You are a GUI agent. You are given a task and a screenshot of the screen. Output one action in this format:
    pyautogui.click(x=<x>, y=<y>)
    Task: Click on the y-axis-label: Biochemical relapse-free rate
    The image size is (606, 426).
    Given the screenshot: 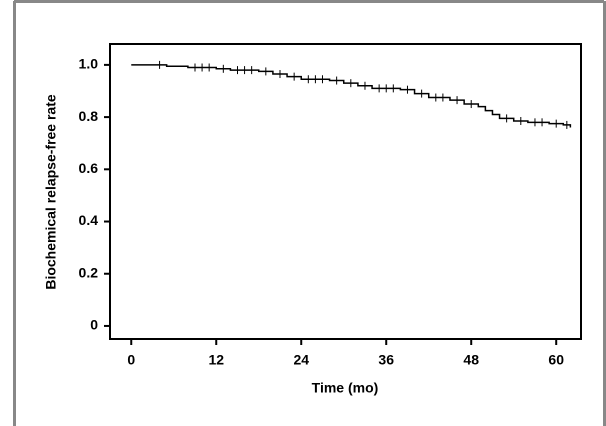 What is the action you would take?
    pyautogui.click(x=51, y=192)
    